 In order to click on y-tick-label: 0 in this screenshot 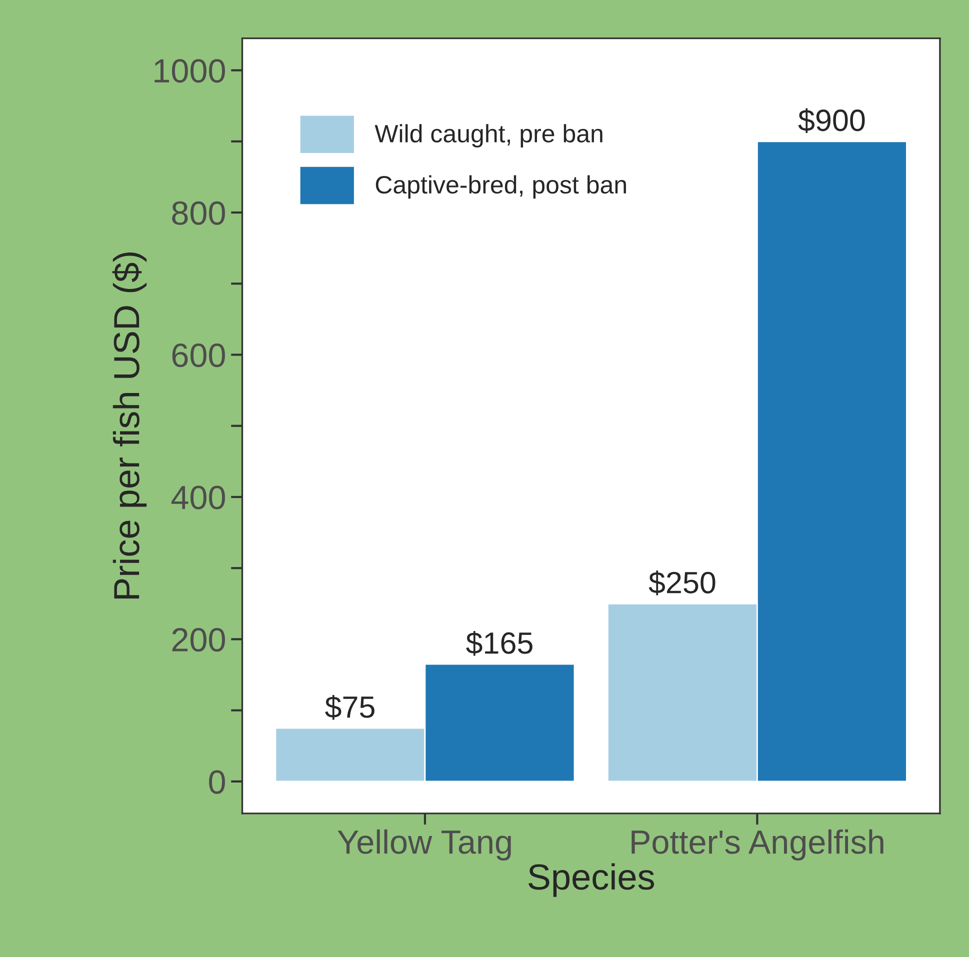, I will do `click(217, 782)`.